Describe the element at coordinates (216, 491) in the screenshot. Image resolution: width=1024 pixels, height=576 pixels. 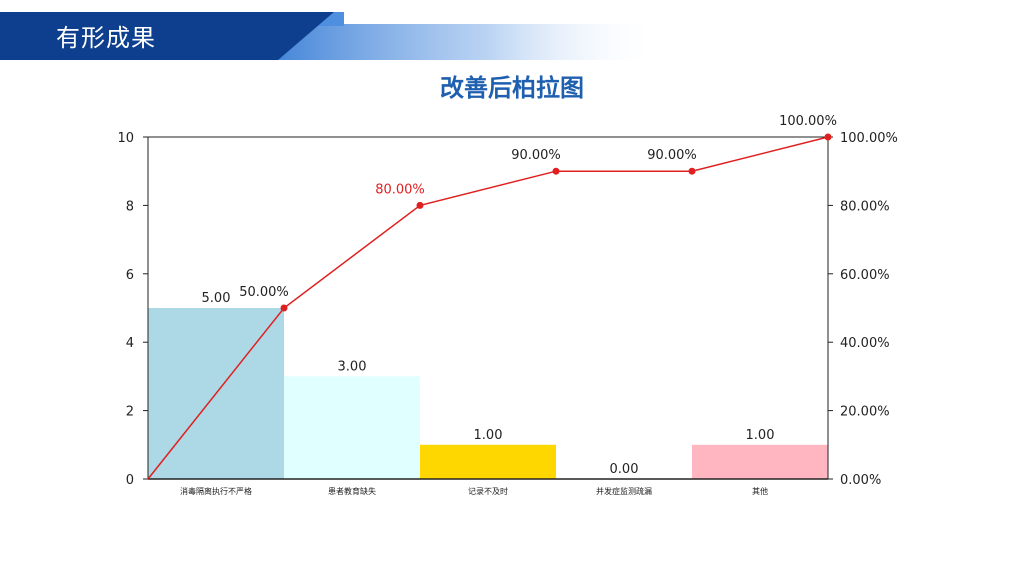
I see `x-tick-label-0: 消毒隔离执行不严格` at that location.